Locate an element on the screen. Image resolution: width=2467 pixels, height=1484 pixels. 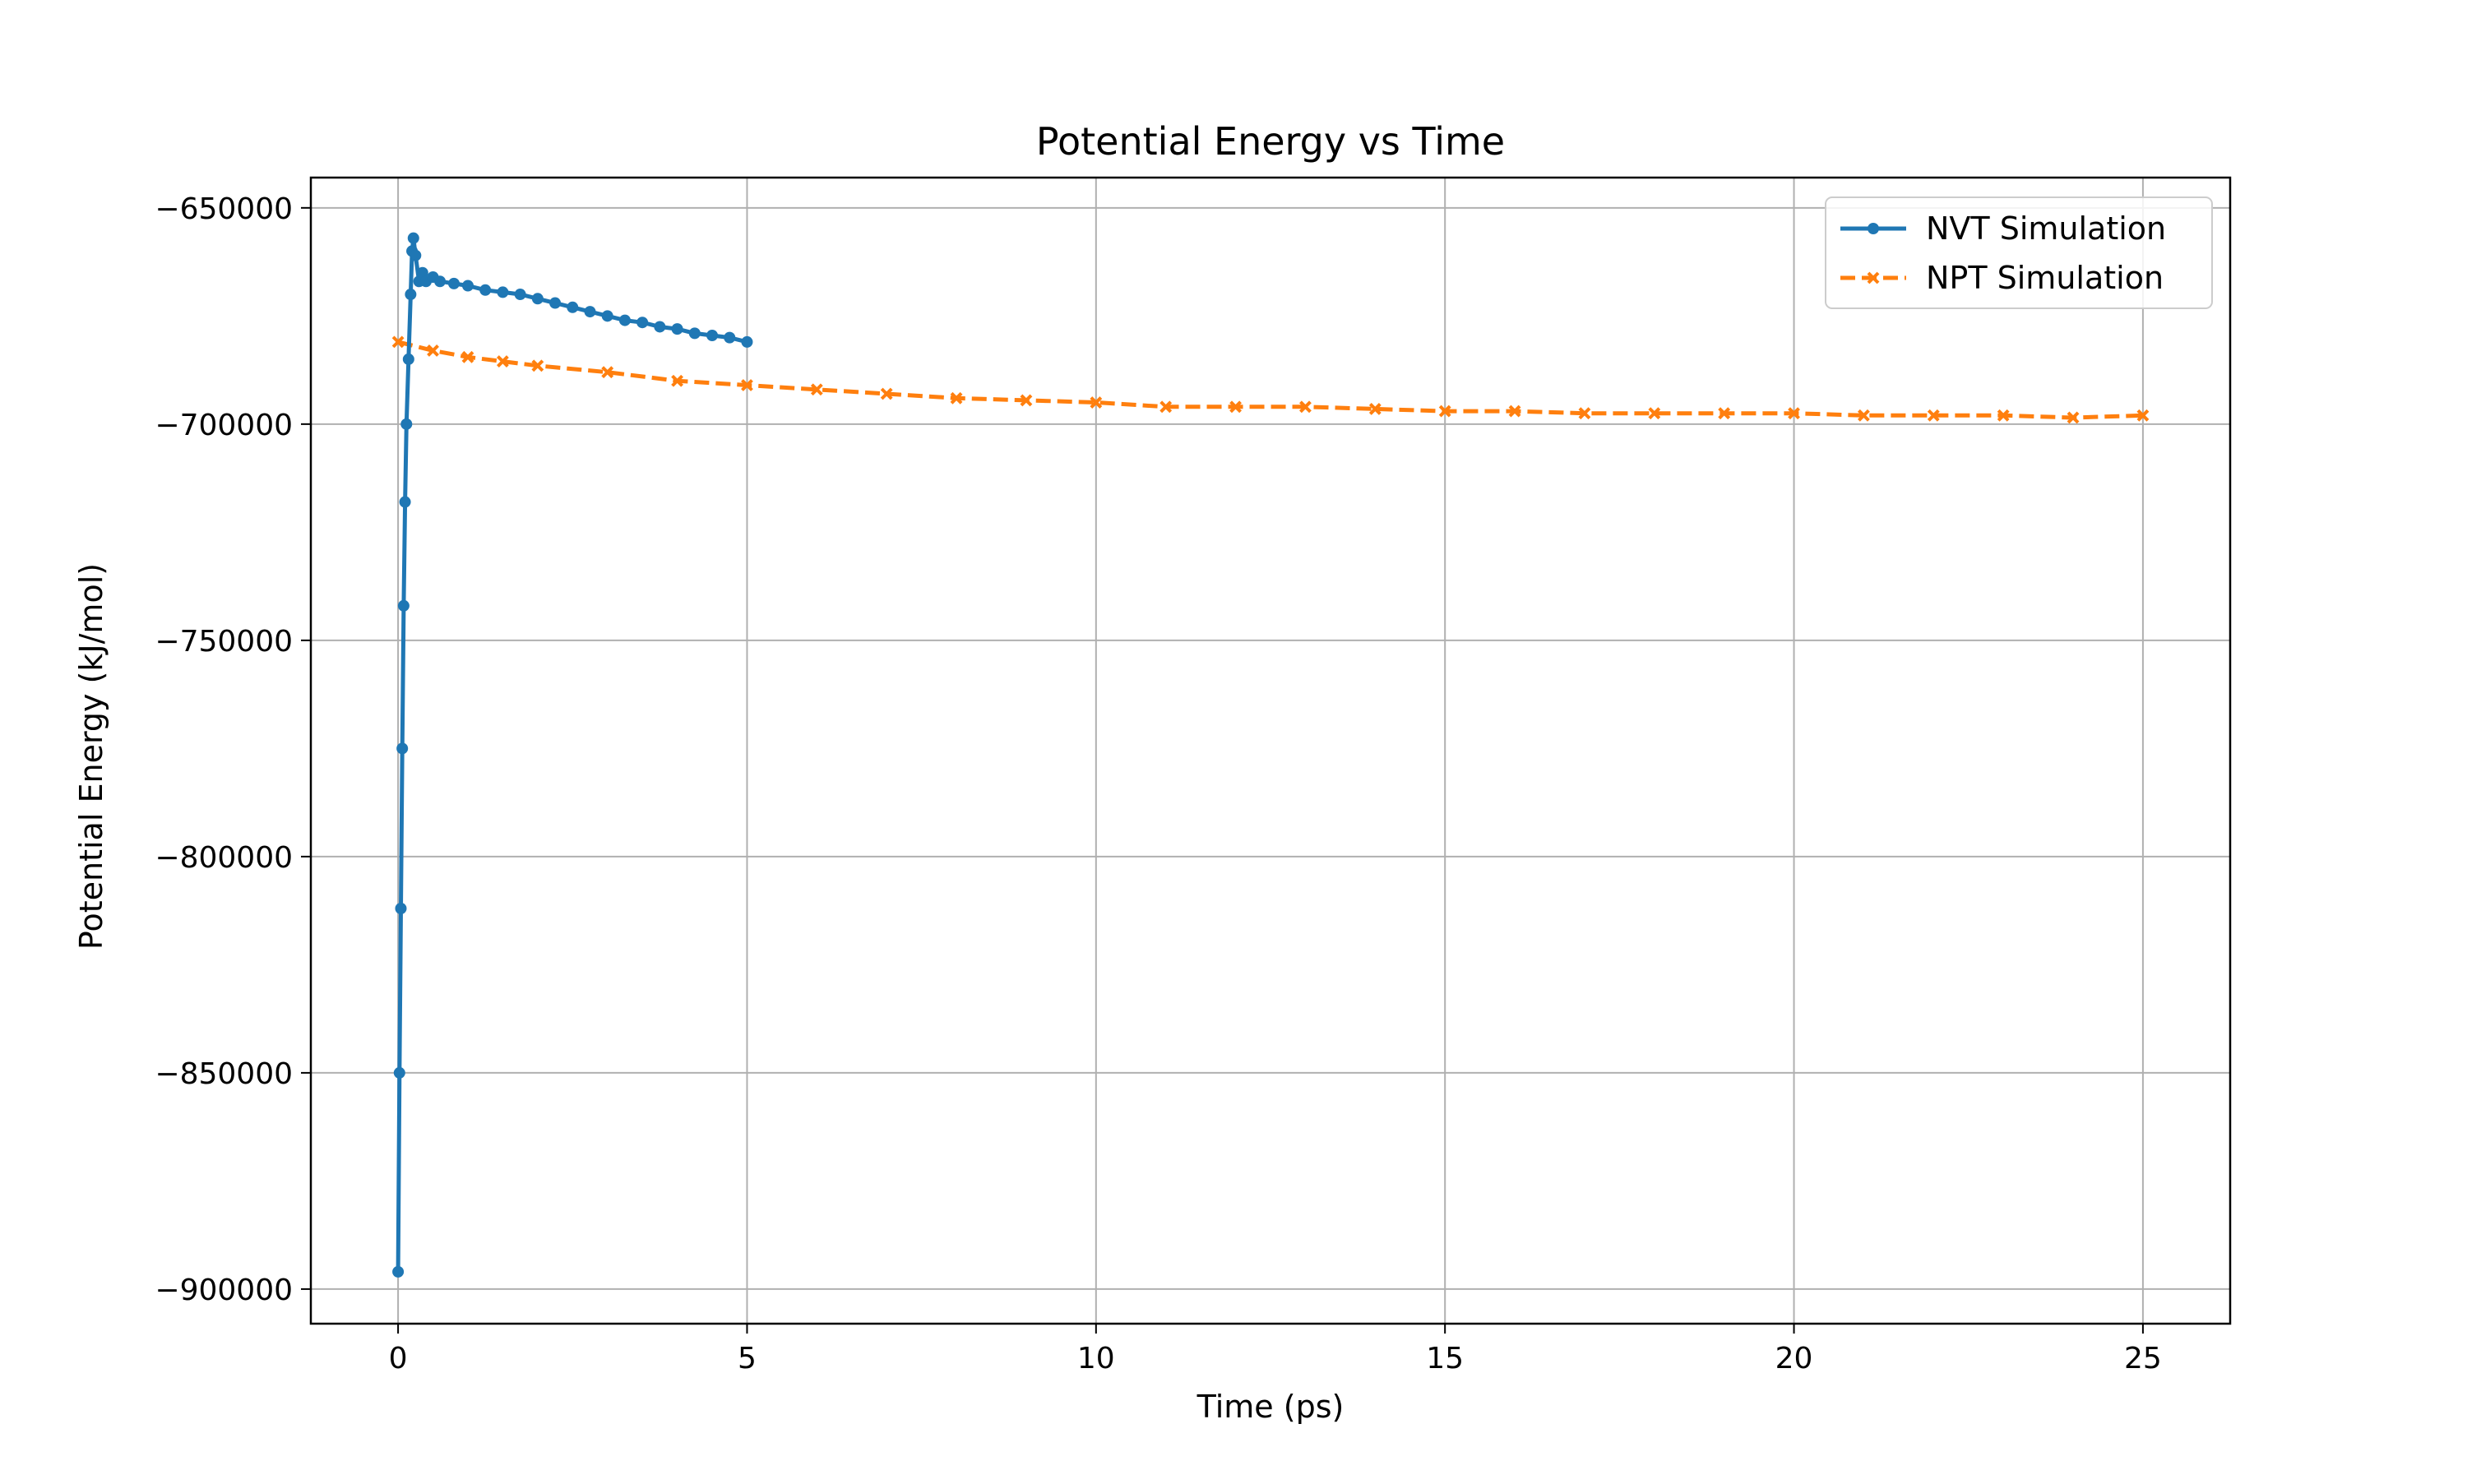
y-tick-label: −750000 is located at coordinates (224, 642).